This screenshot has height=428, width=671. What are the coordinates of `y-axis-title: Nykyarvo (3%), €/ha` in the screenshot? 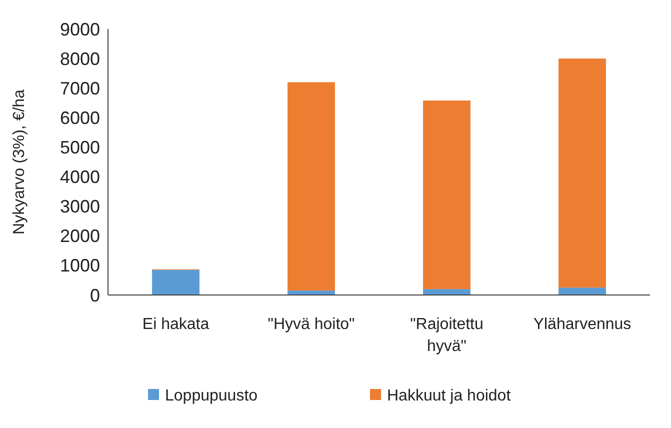 It's located at (19, 161).